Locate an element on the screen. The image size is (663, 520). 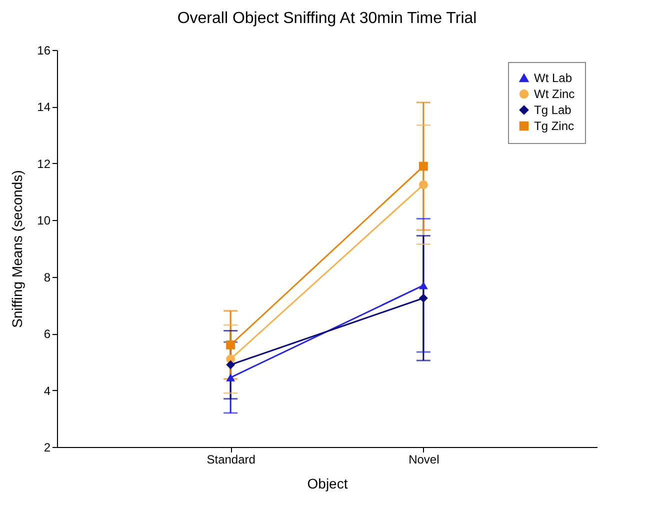
chart-title: Overall Object Sniffing At 30min Time Trial is located at coordinates (327, 18).